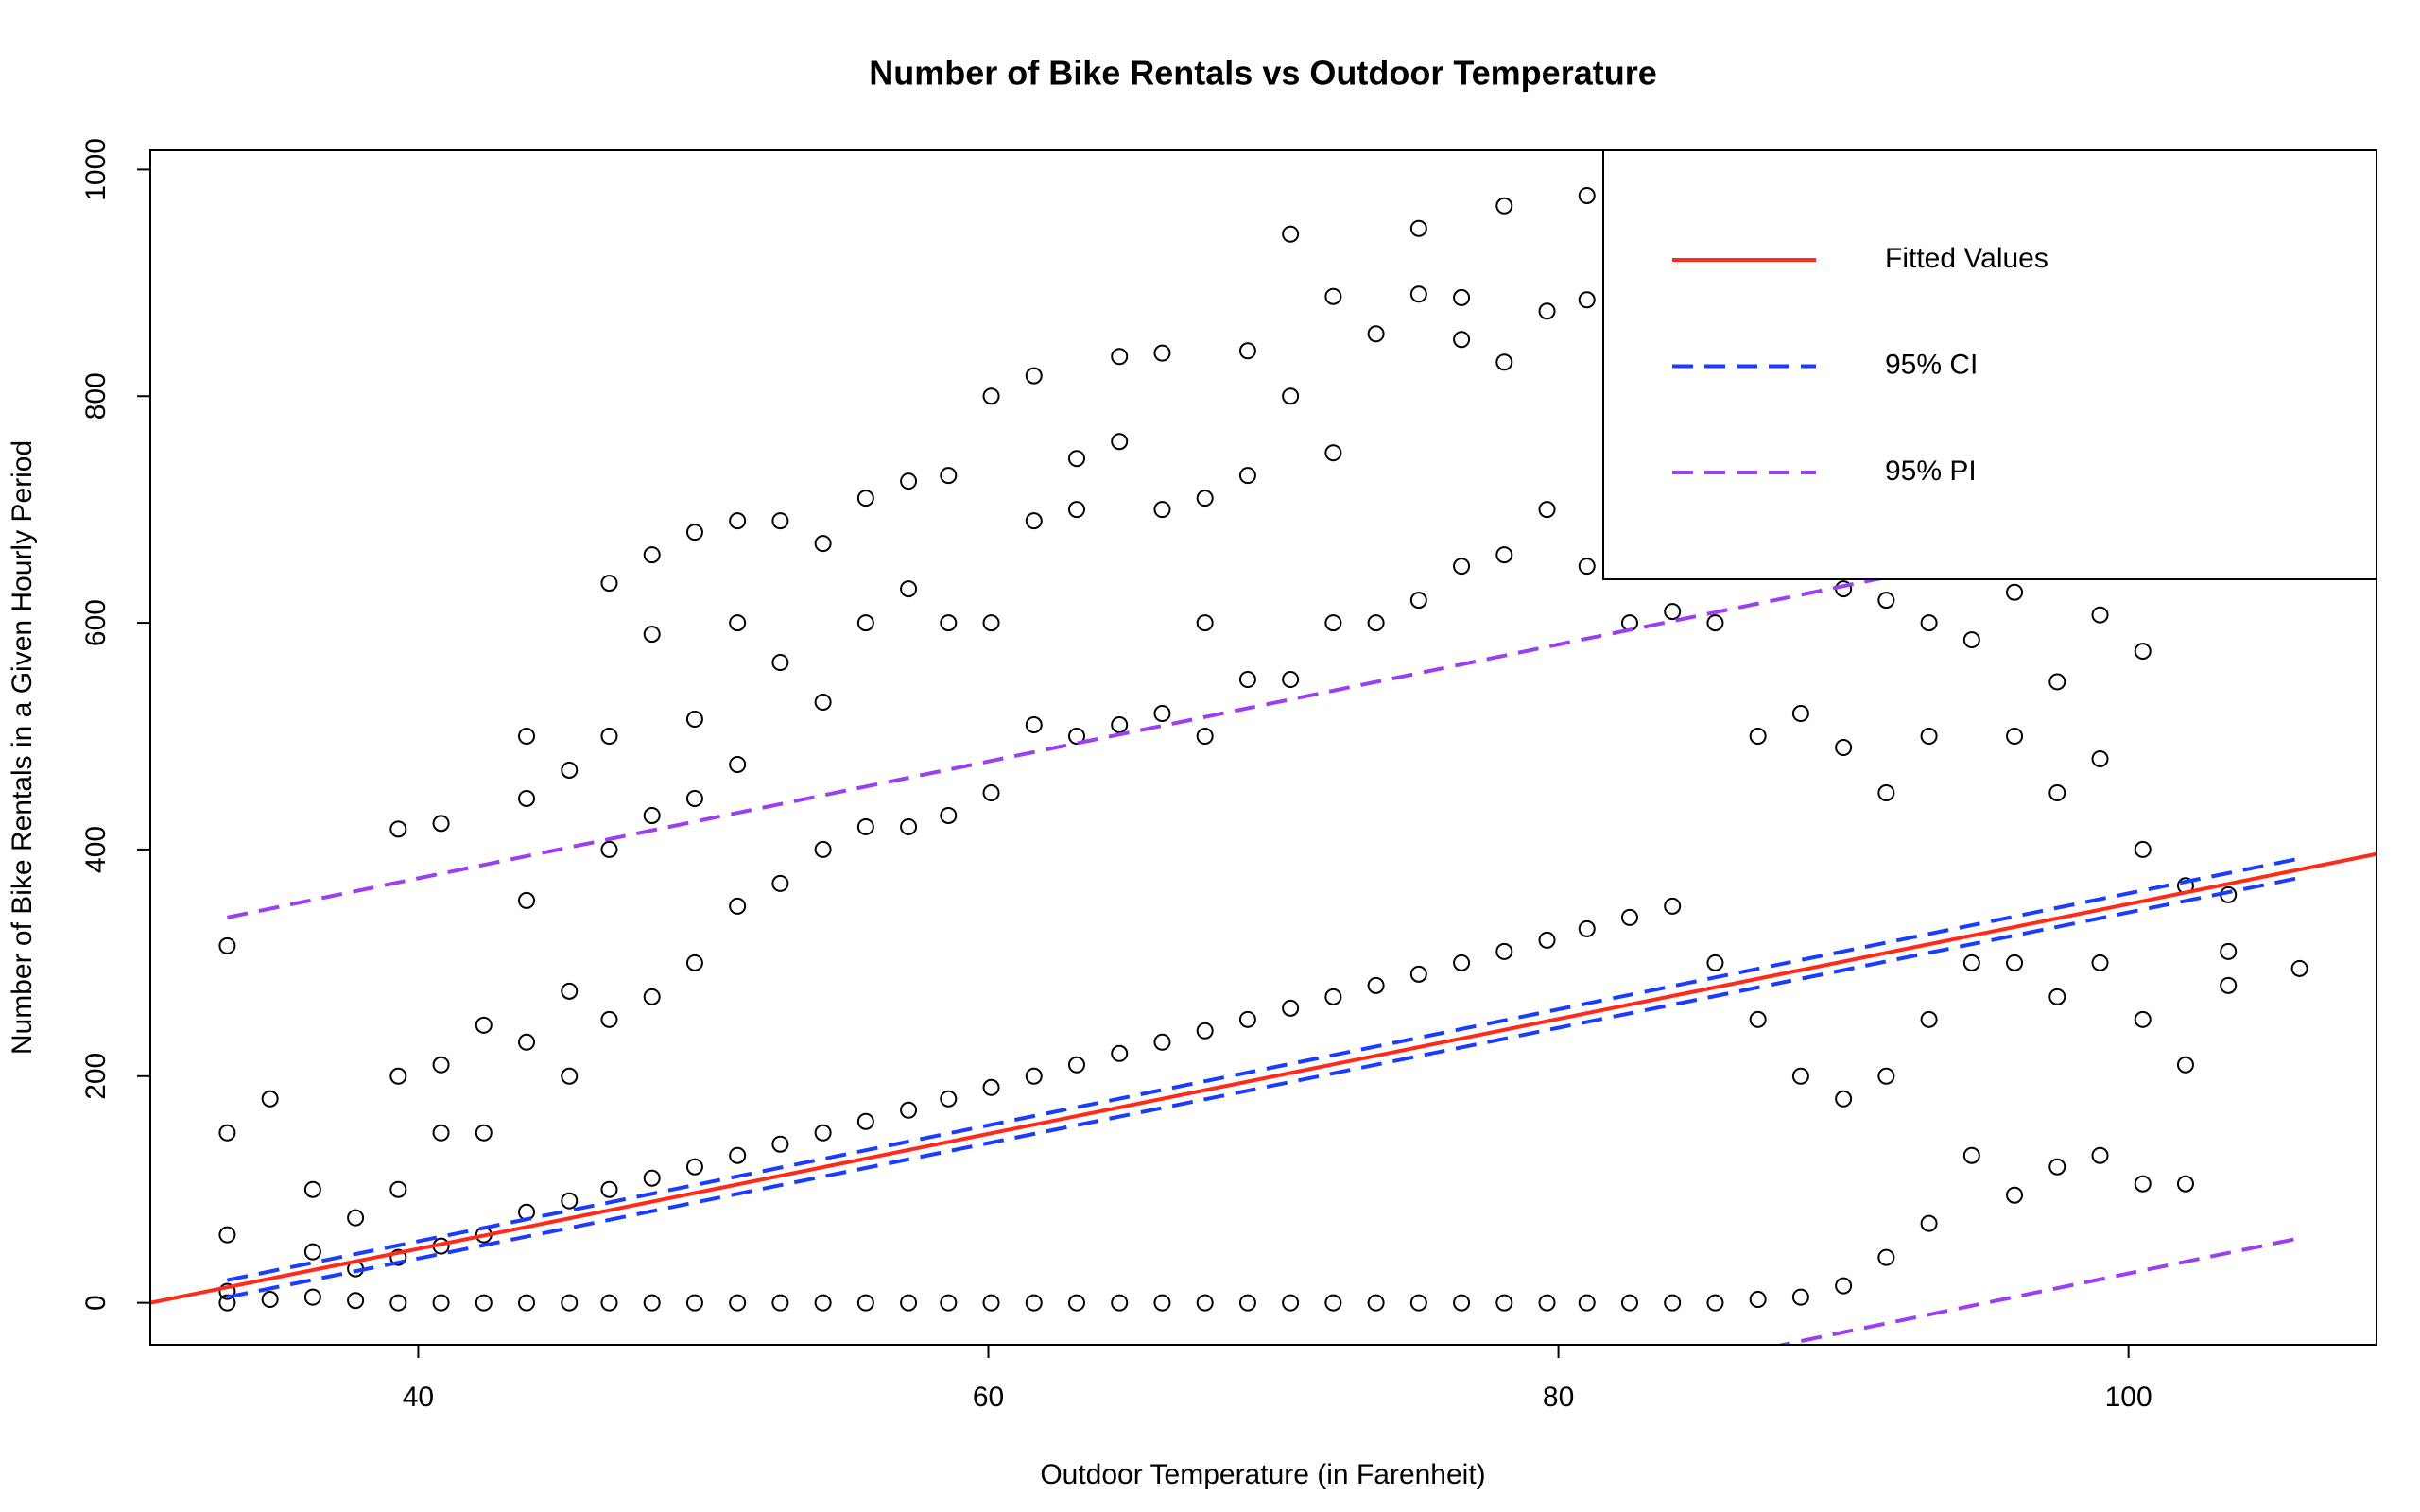 Image resolution: width=2420 pixels, height=1512 pixels. What do you see at coordinates (96, 1076) in the screenshot?
I see `y-tick-label: 200` at bounding box center [96, 1076].